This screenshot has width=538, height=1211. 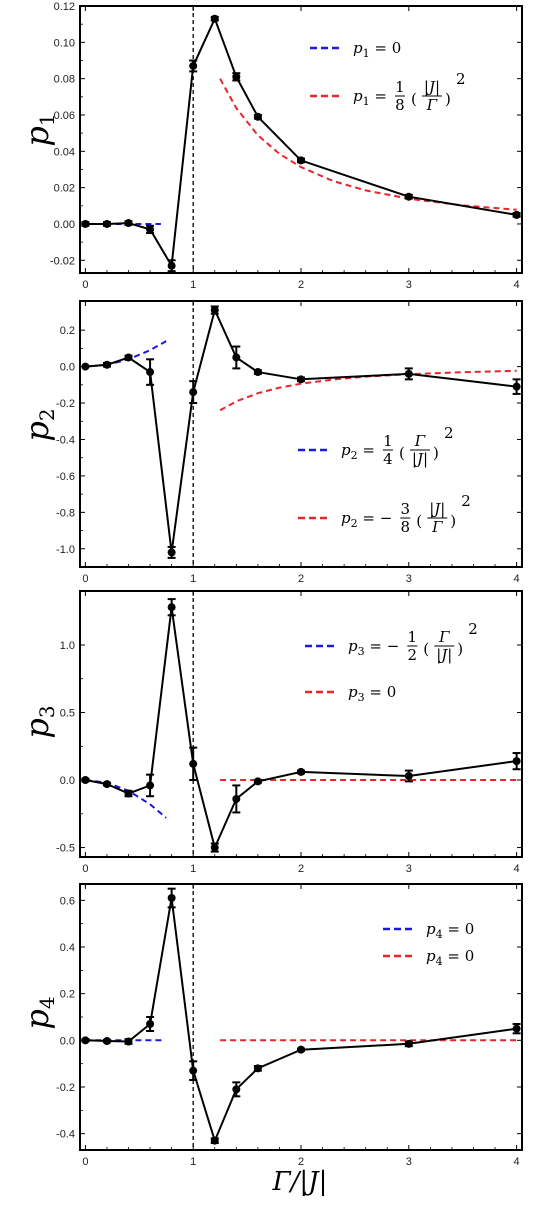 I want to click on y-tick-label: 0.4, so click(x=67, y=948).